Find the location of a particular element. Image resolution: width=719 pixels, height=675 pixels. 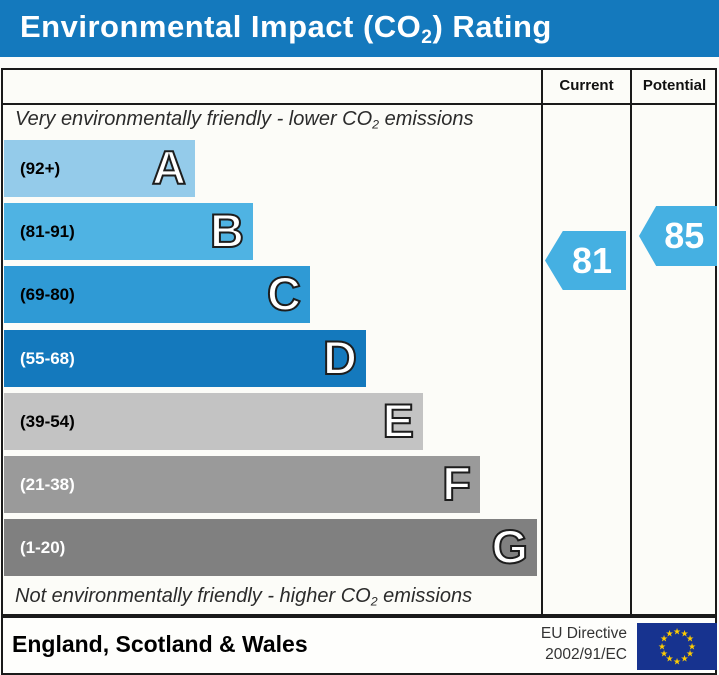

band-row-f: (21-38) F is located at coordinates (242, 484).